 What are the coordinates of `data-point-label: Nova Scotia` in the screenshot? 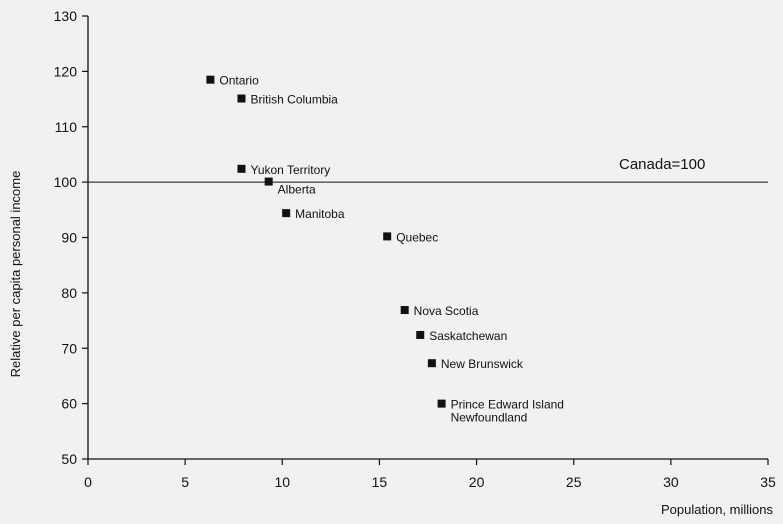 It's located at (446, 311).